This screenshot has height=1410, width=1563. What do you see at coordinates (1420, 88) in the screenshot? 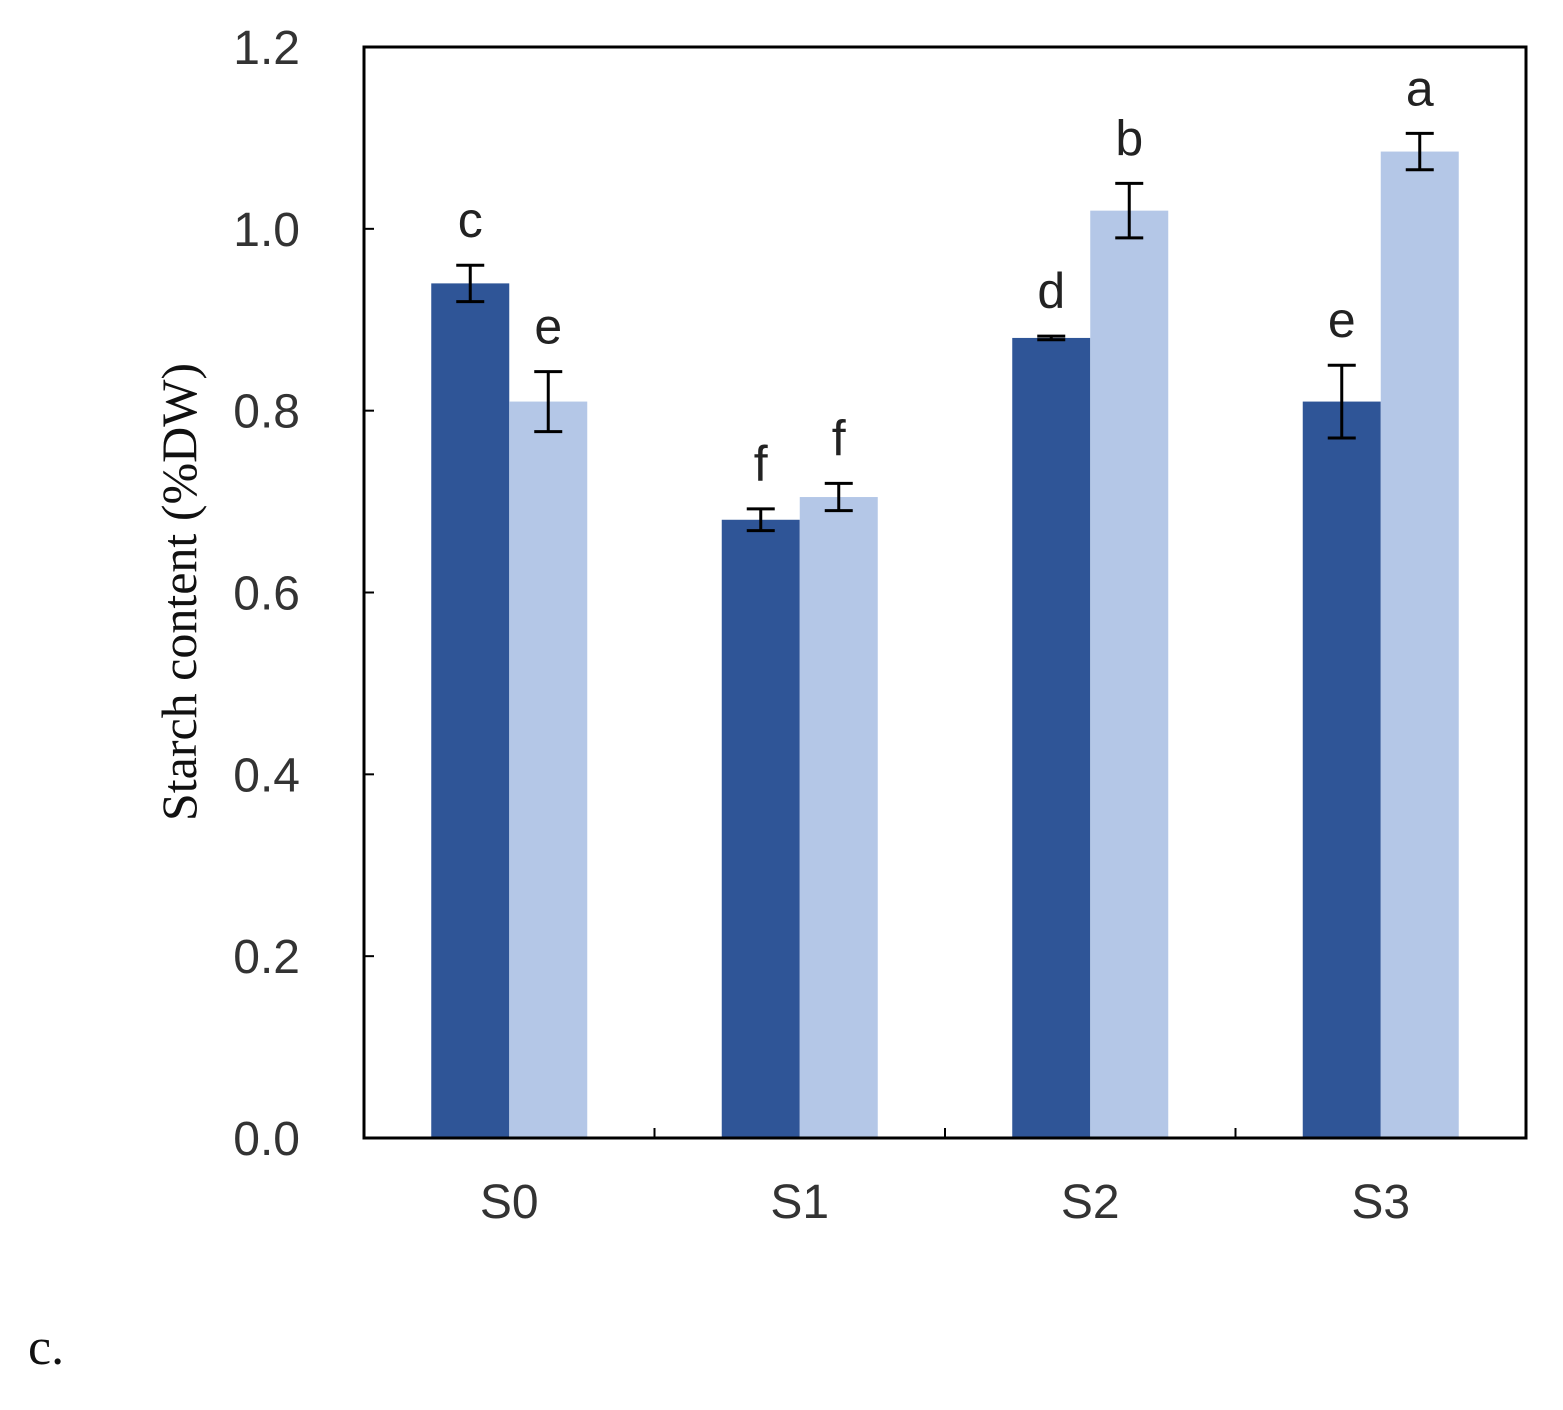
I see `significance-letter: a` at bounding box center [1420, 88].